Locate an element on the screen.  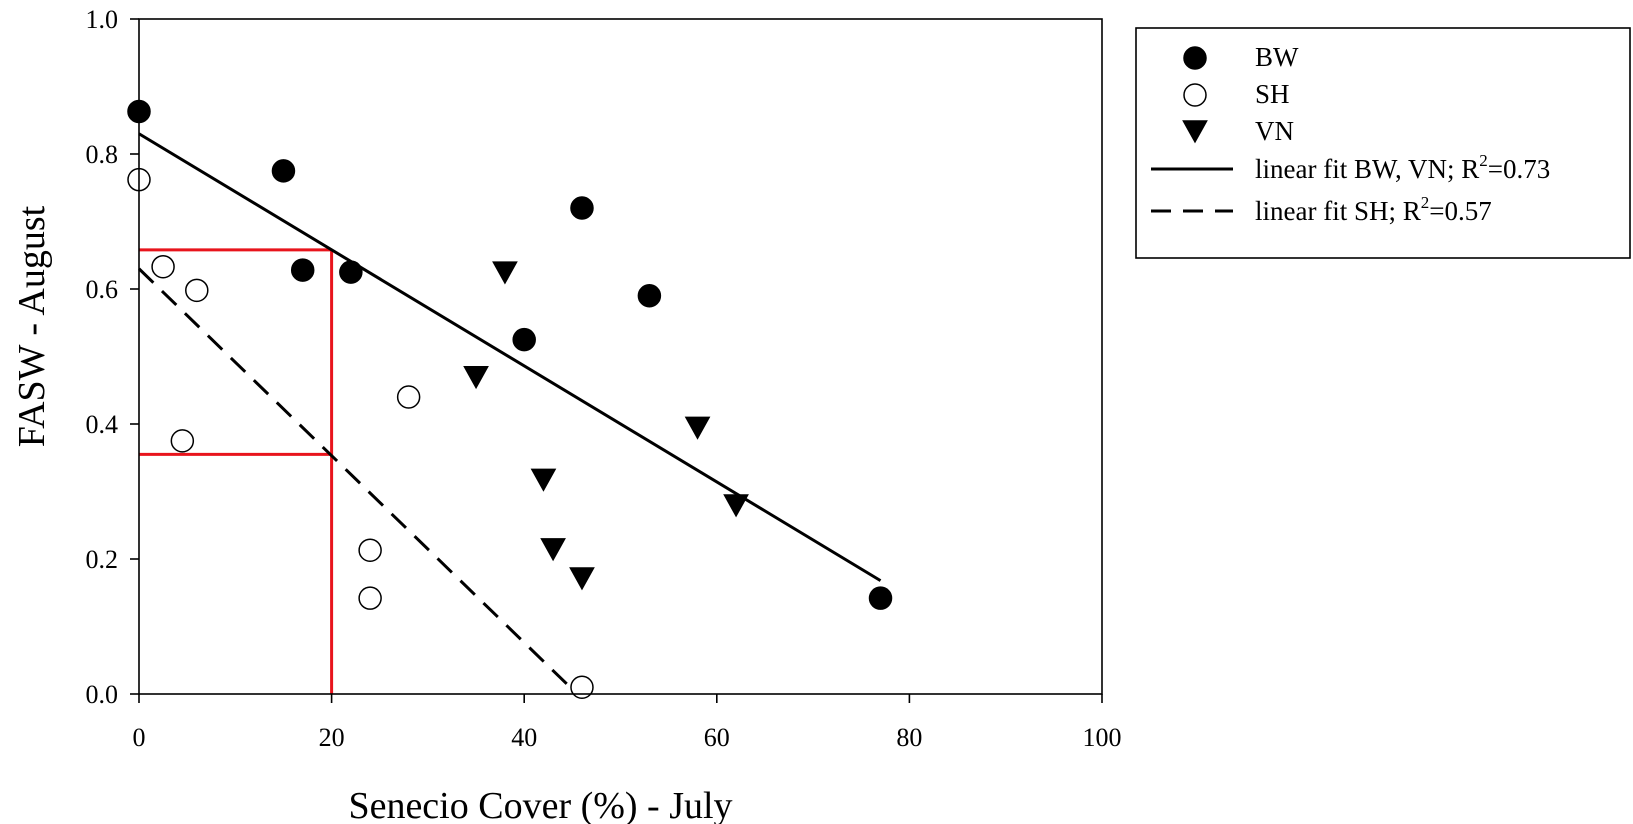
series-vn is located at coordinates (606, 426).